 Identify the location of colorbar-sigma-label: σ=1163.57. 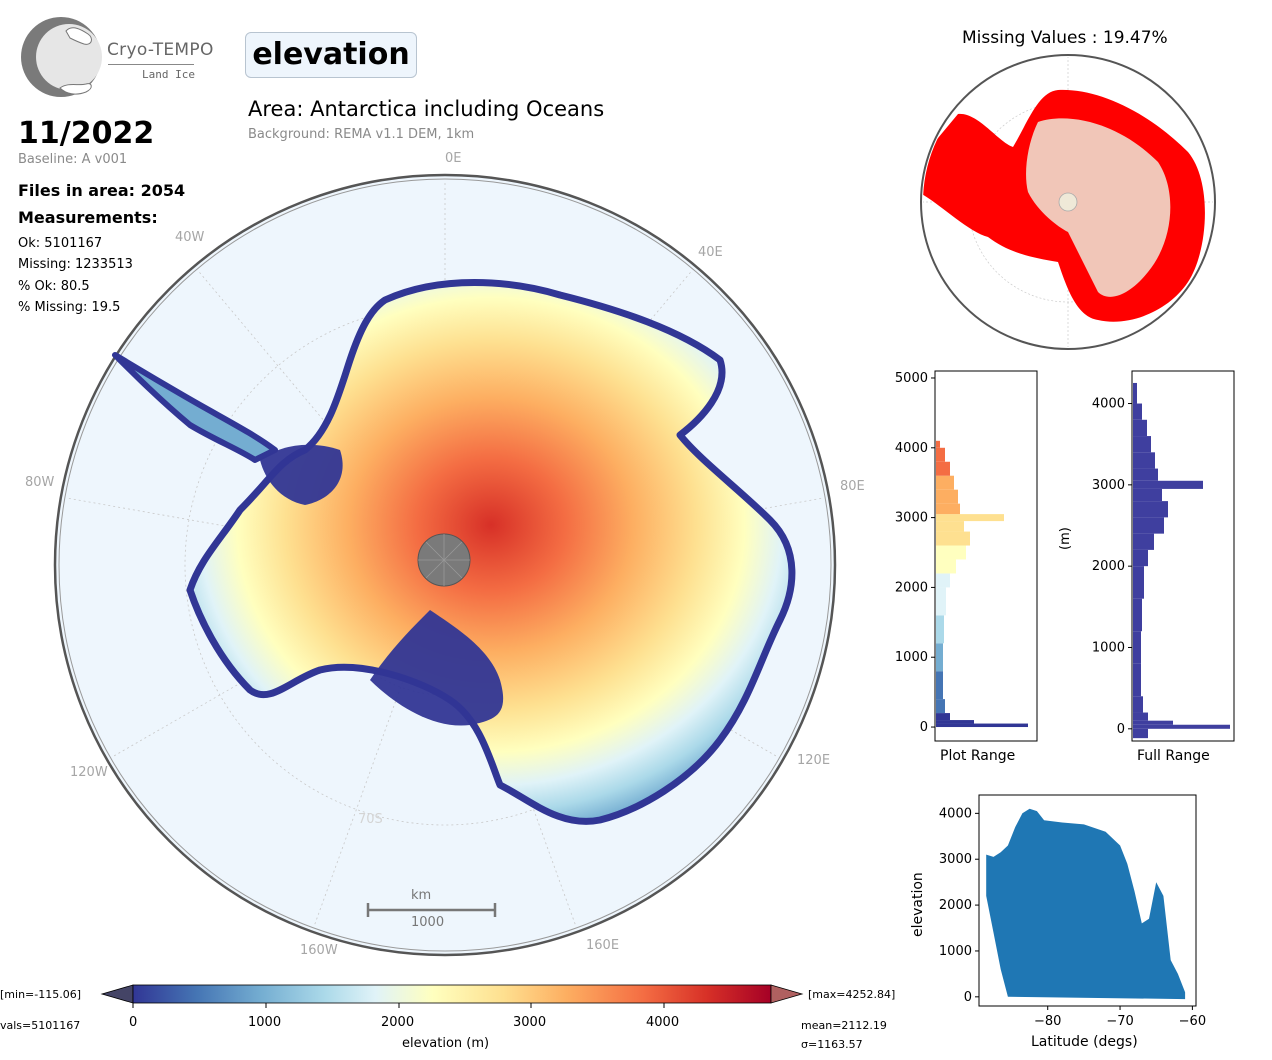
(832, 1044).